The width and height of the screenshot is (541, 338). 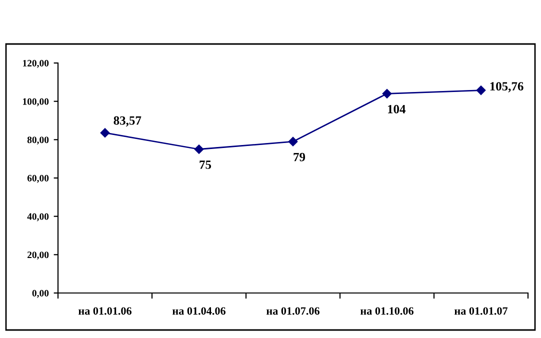 What do you see at coordinates (105, 311) in the screenshot?
I see `x-tick-label: на 01.01.06` at bounding box center [105, 311].